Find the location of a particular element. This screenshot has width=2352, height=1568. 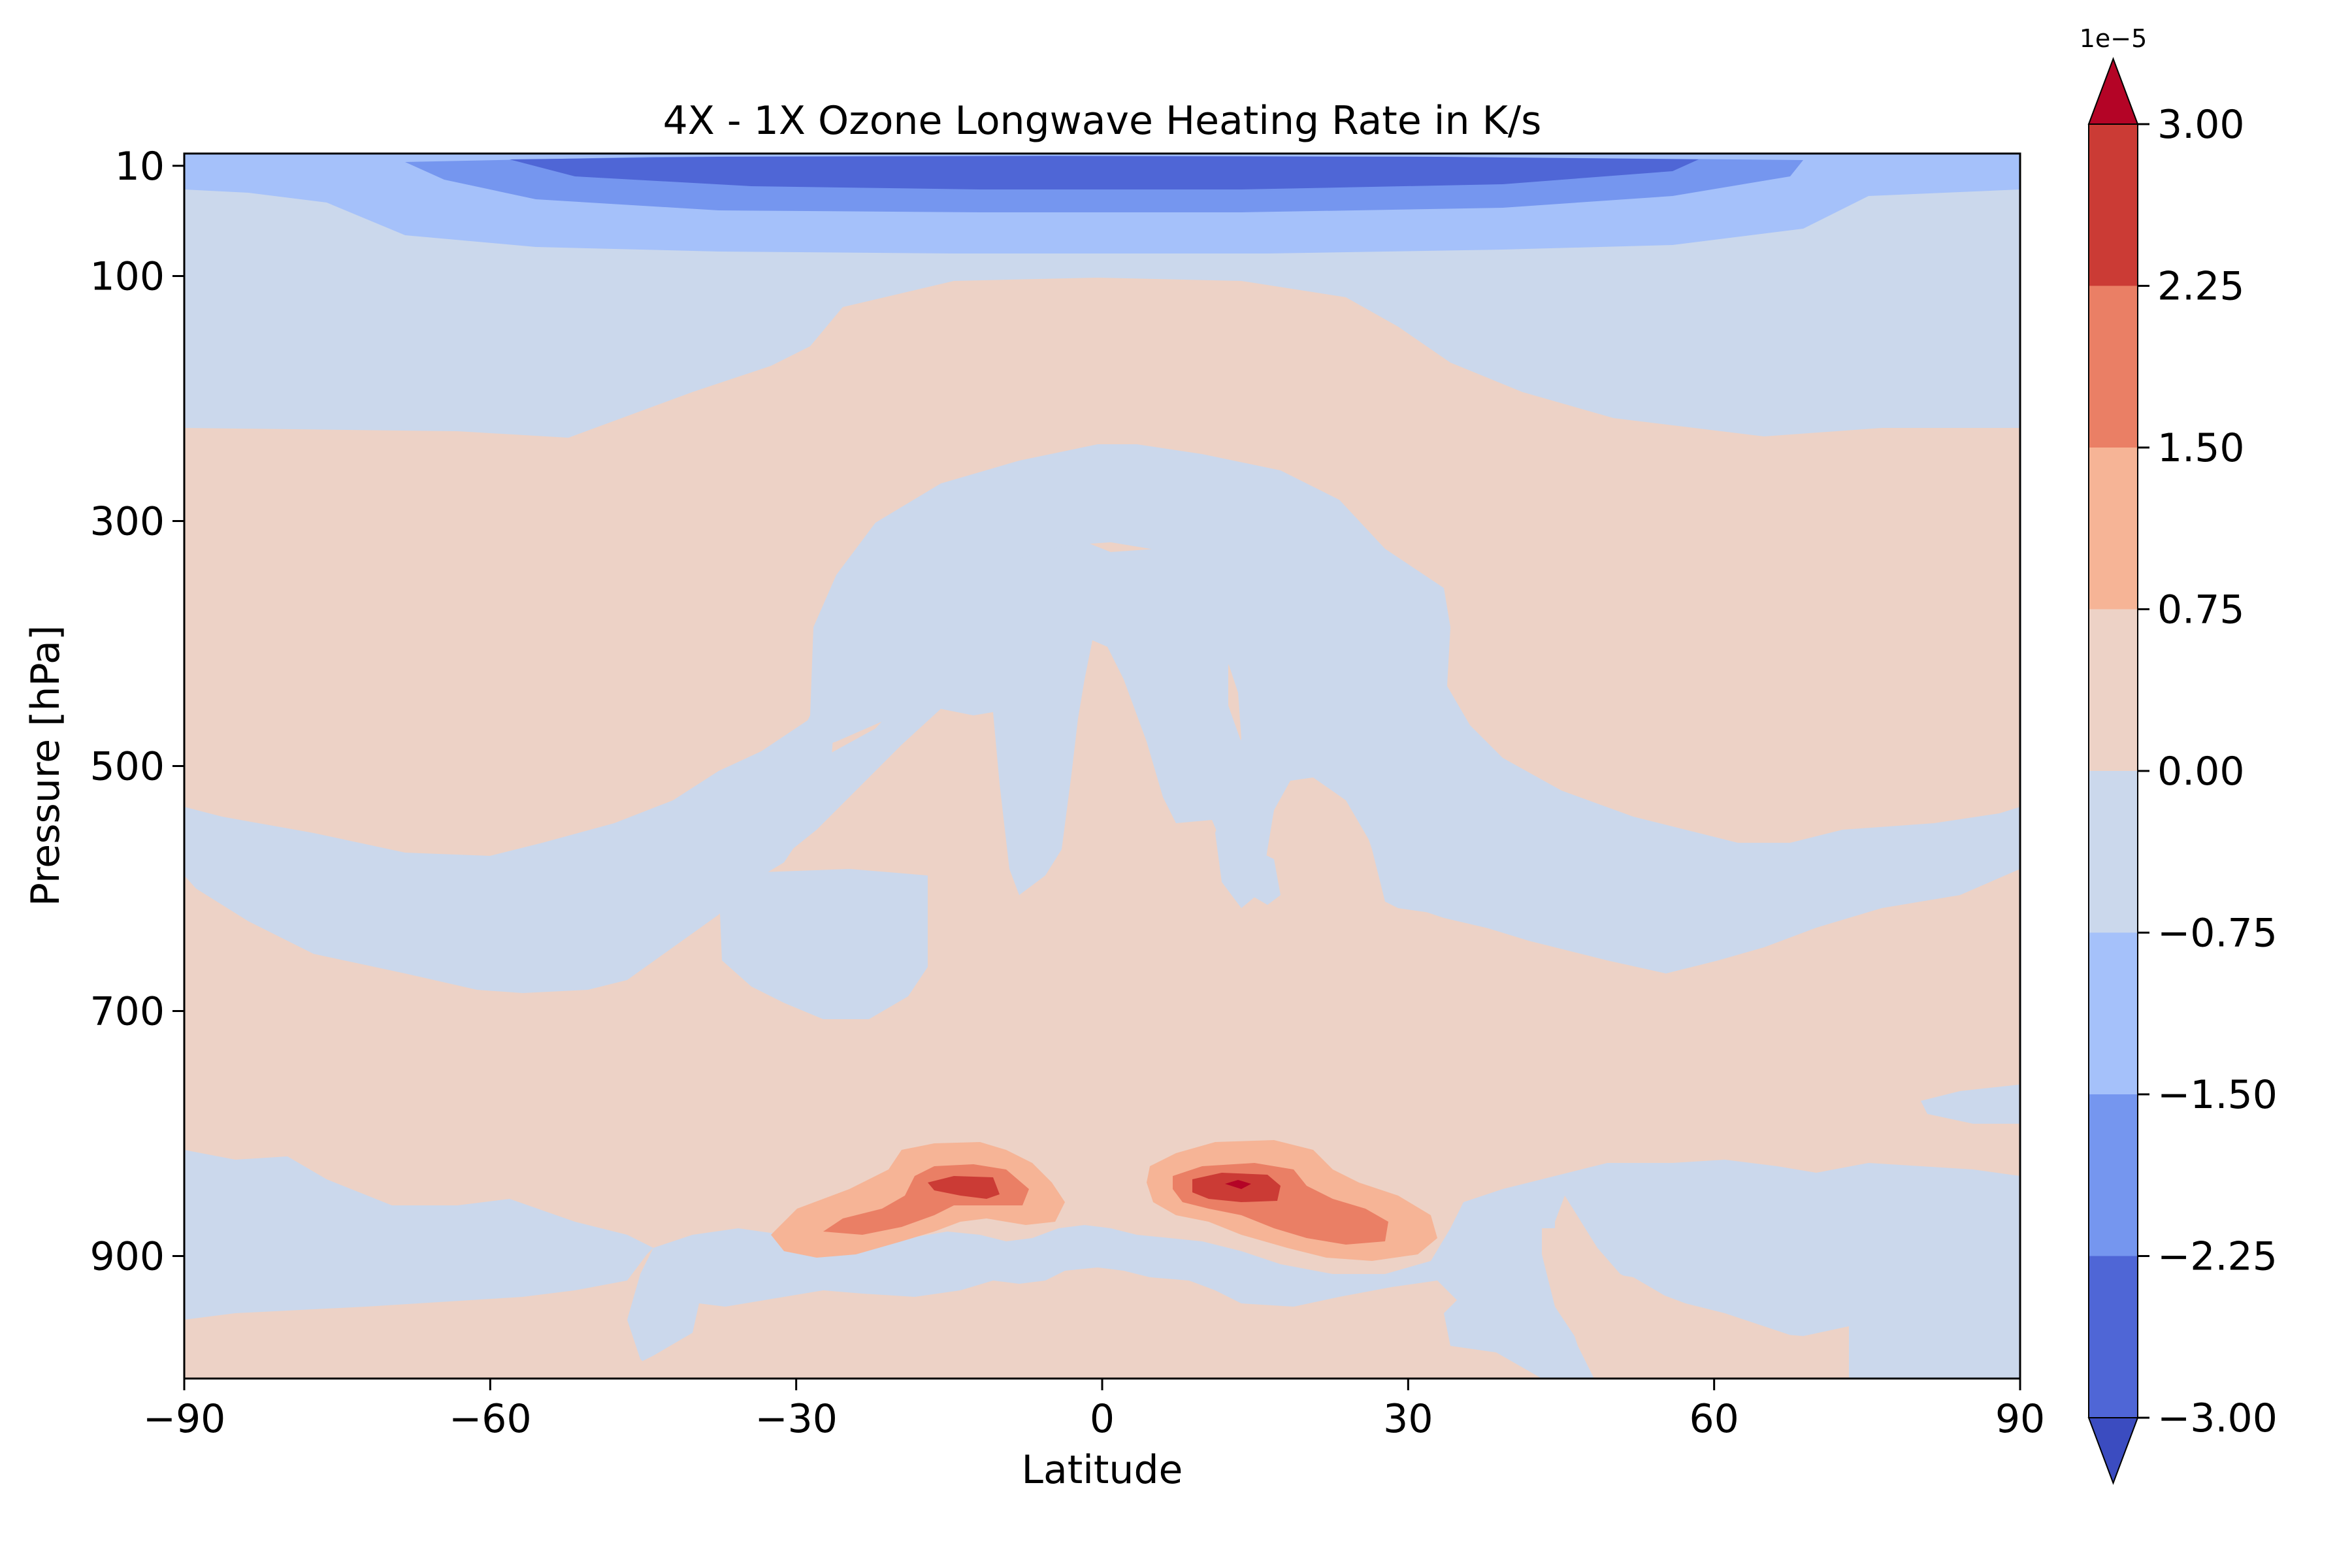

y-axis: 10 100 300 500 700 900 is located at coordinates (137, 712).